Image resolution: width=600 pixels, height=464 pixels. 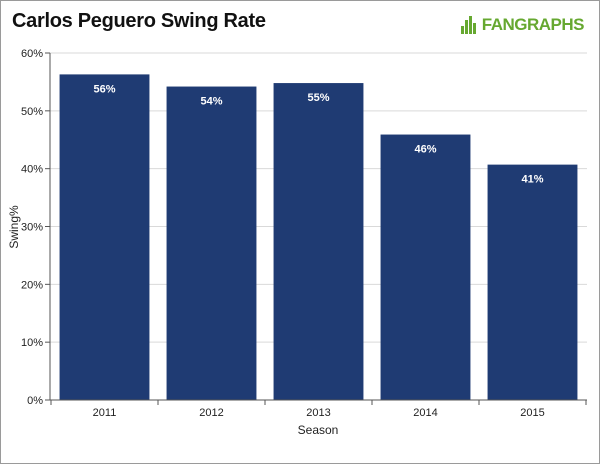 I want to click on x-tick-label: 2014, so click(x=425, y=413).